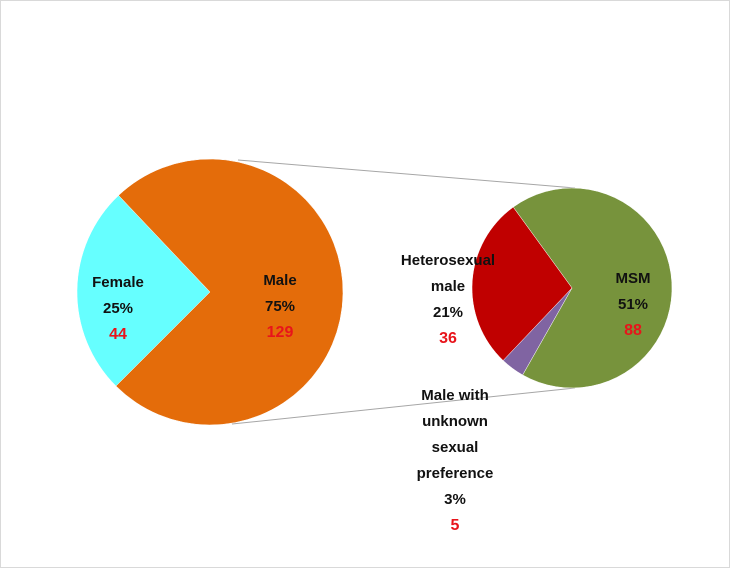 Image resolution: width=731 pixels, height=569 pixels. I want to click on slice-label: Heterosexual male 21% 36, so click(448, 300).